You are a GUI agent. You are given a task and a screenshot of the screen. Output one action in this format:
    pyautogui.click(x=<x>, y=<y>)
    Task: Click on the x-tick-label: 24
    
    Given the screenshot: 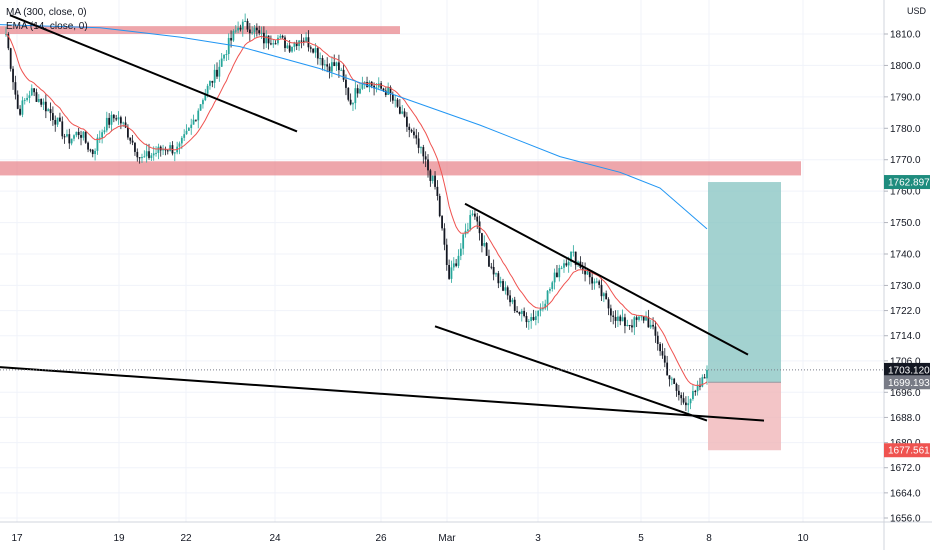 What is the action you would take?
    pyautogui.click(x=275, y=538)
    